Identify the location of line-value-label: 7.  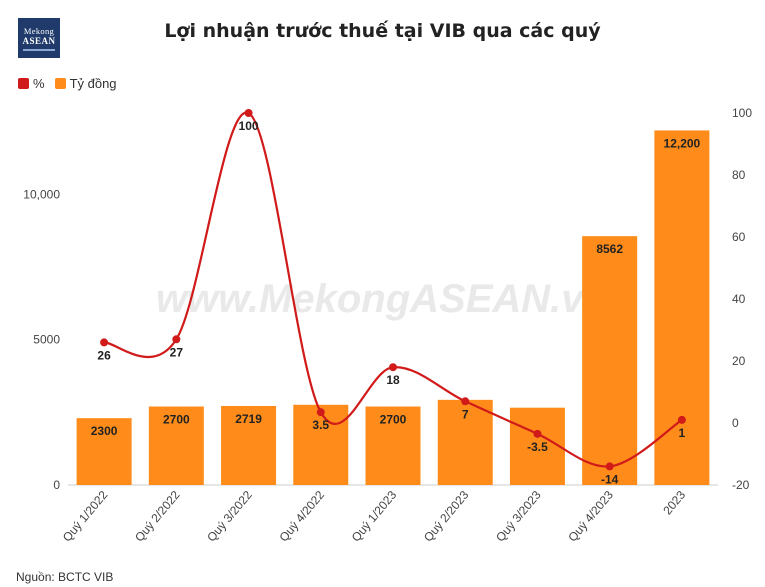
(465, 414).